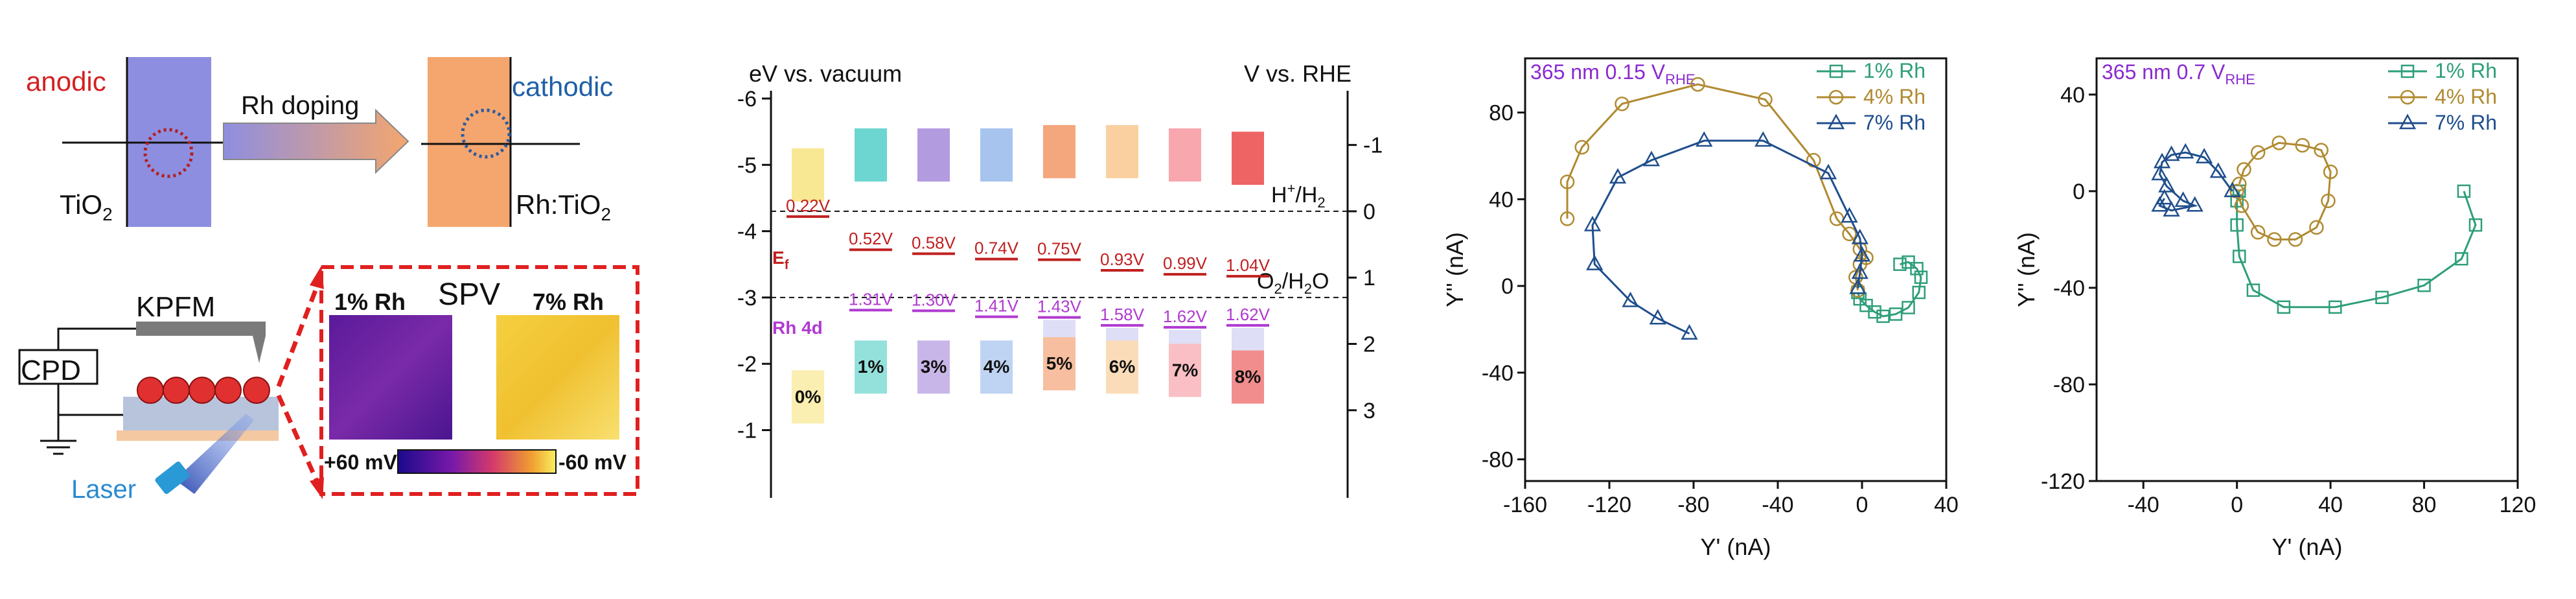 The width and height of the screenshot is (2576, 599). What do you see at coordinates (871, 238) in the screenshot?
I see `fermi-level-label: 0.52V` at bounding box center [871, 238].